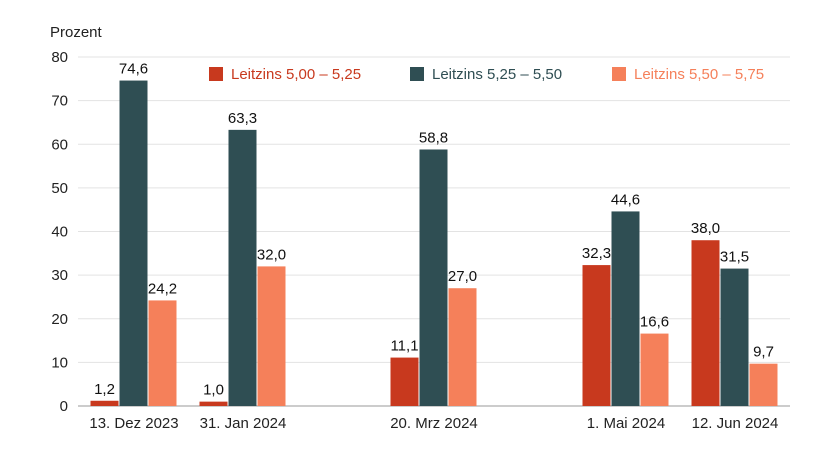 The image size is (840, 452). Describe the element at coordinates (626, 423) in the screenshot. I see `x-tick-label: 1. Mai 2024` at that location.